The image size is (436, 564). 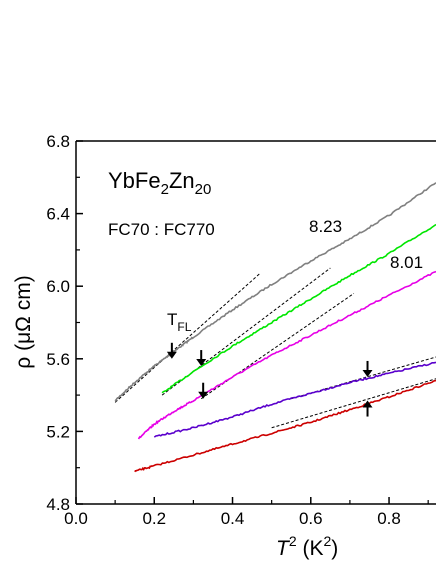 I want to click on y-tick-label: 5.2, so click(x=58, y=431).